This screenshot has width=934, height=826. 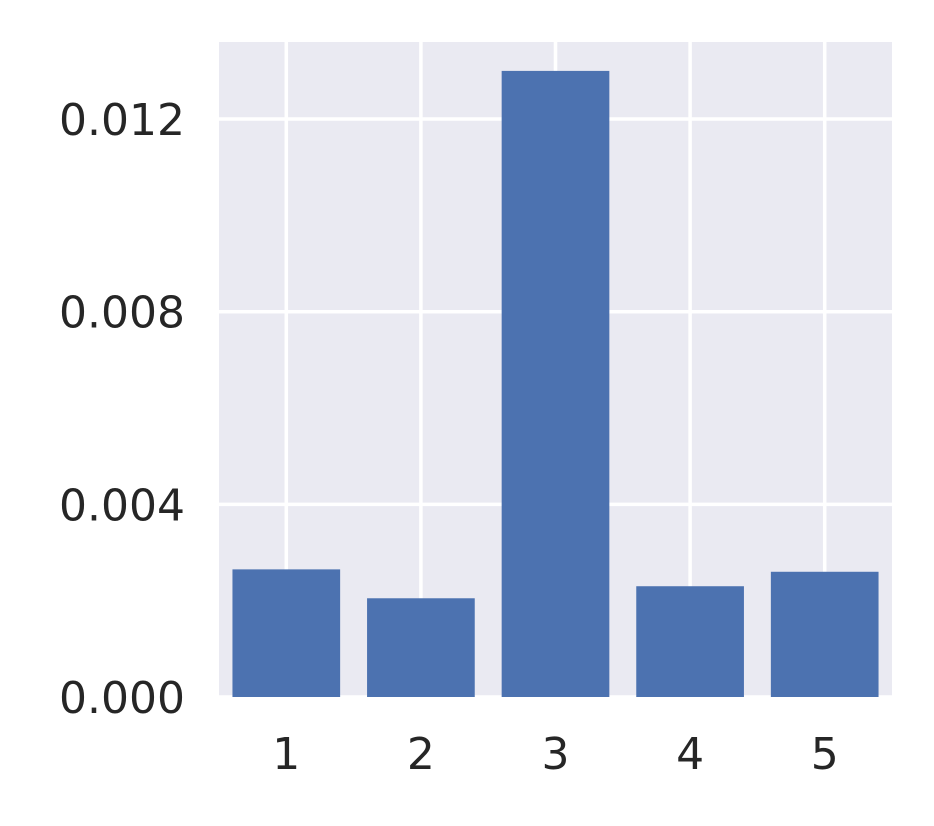 I want to click on x-tick-label: 1, so click(x=286, y=754).